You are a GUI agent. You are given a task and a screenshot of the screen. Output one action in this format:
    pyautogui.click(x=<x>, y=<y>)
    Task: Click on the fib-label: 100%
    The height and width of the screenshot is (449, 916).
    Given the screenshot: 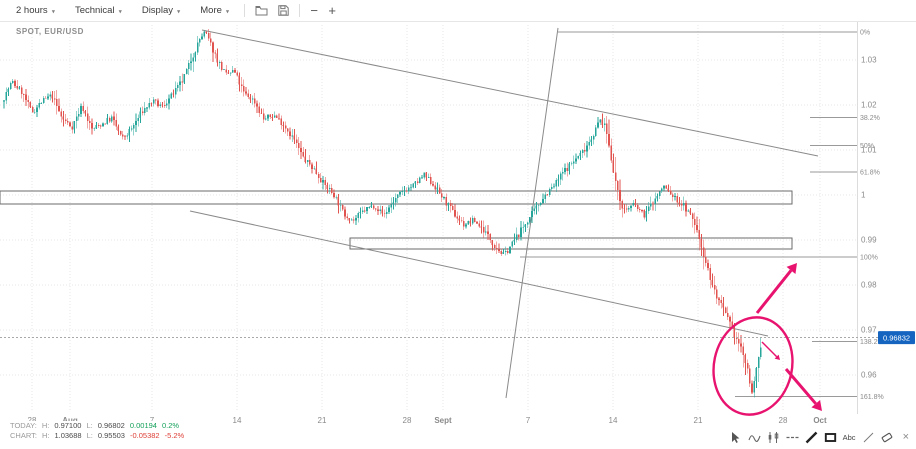 What is the action you would take?
    pyautogui.click(x=869, y=257)
    